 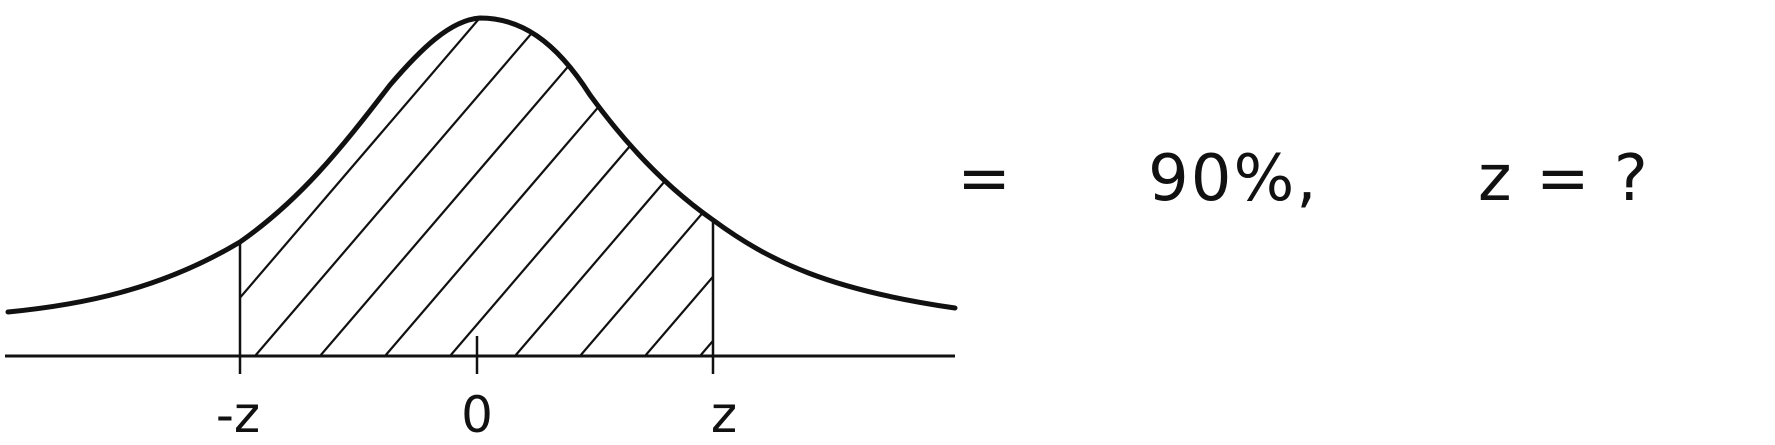 What do you see at coordinates (477, 415) in the screenshot?
I see `tick-label-zero: 0` at bounding box center [477, 415].